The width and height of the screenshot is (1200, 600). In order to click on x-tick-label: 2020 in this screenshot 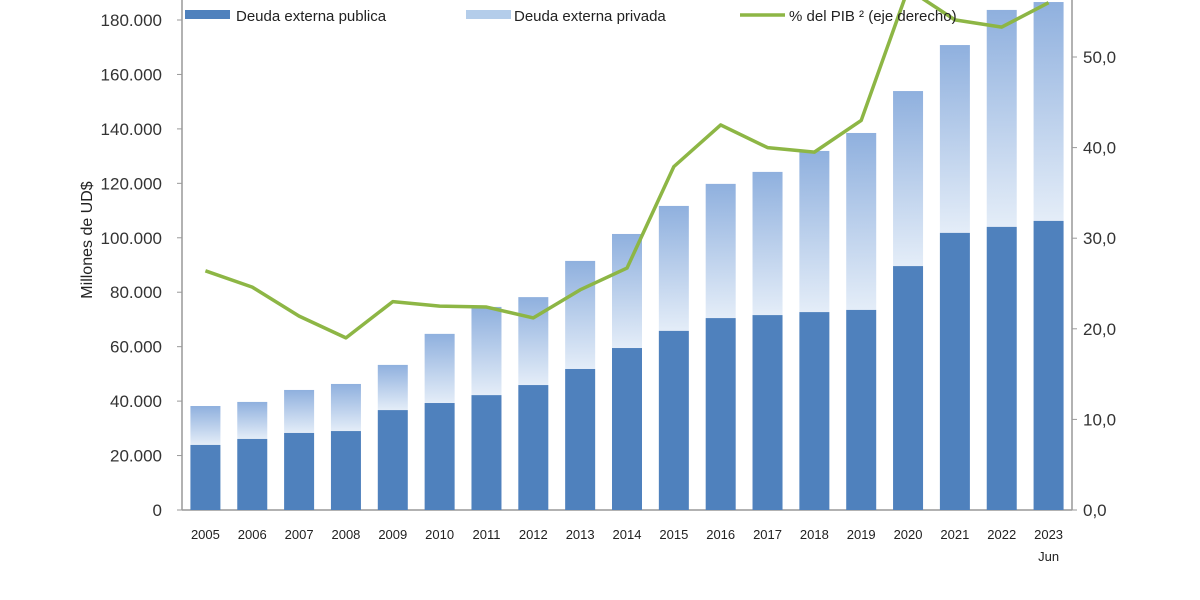, I will do `click(908, 534)`.